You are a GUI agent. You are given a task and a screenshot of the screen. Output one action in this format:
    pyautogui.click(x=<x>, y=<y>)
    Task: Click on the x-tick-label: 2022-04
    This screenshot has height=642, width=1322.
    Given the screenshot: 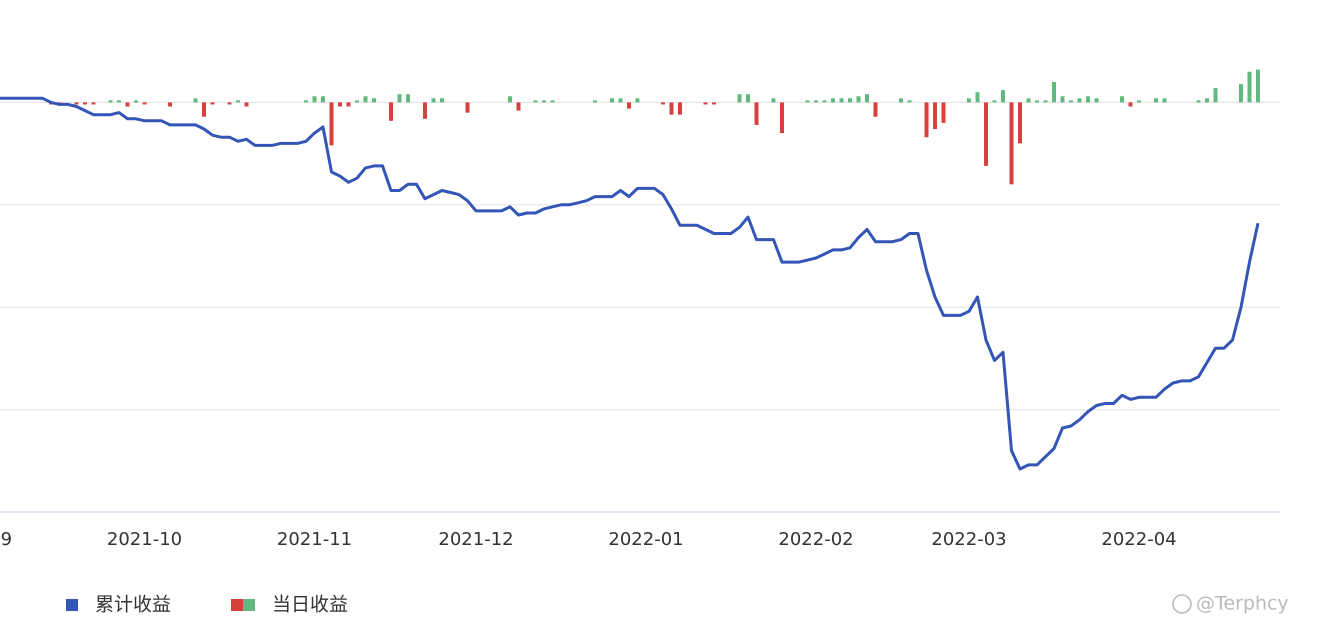 What is the action you would take?
    pyautogui.click(x=1138, y=539)
    